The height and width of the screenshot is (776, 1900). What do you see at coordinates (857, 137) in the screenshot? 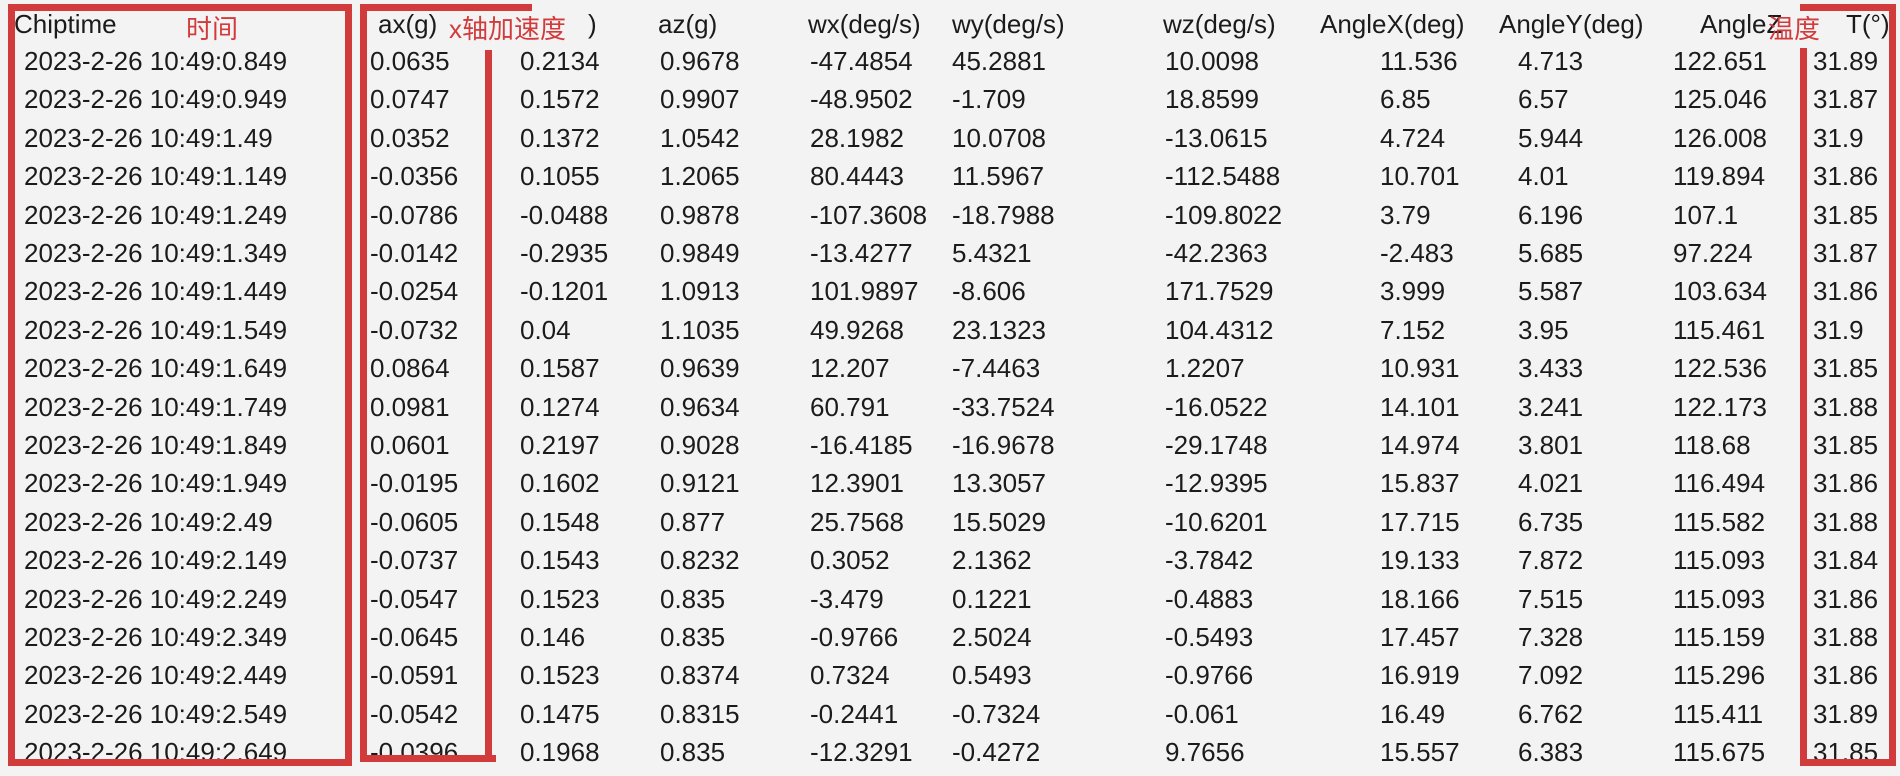
I see `table-cell: 28.1982` at bounding box center [857, 137].